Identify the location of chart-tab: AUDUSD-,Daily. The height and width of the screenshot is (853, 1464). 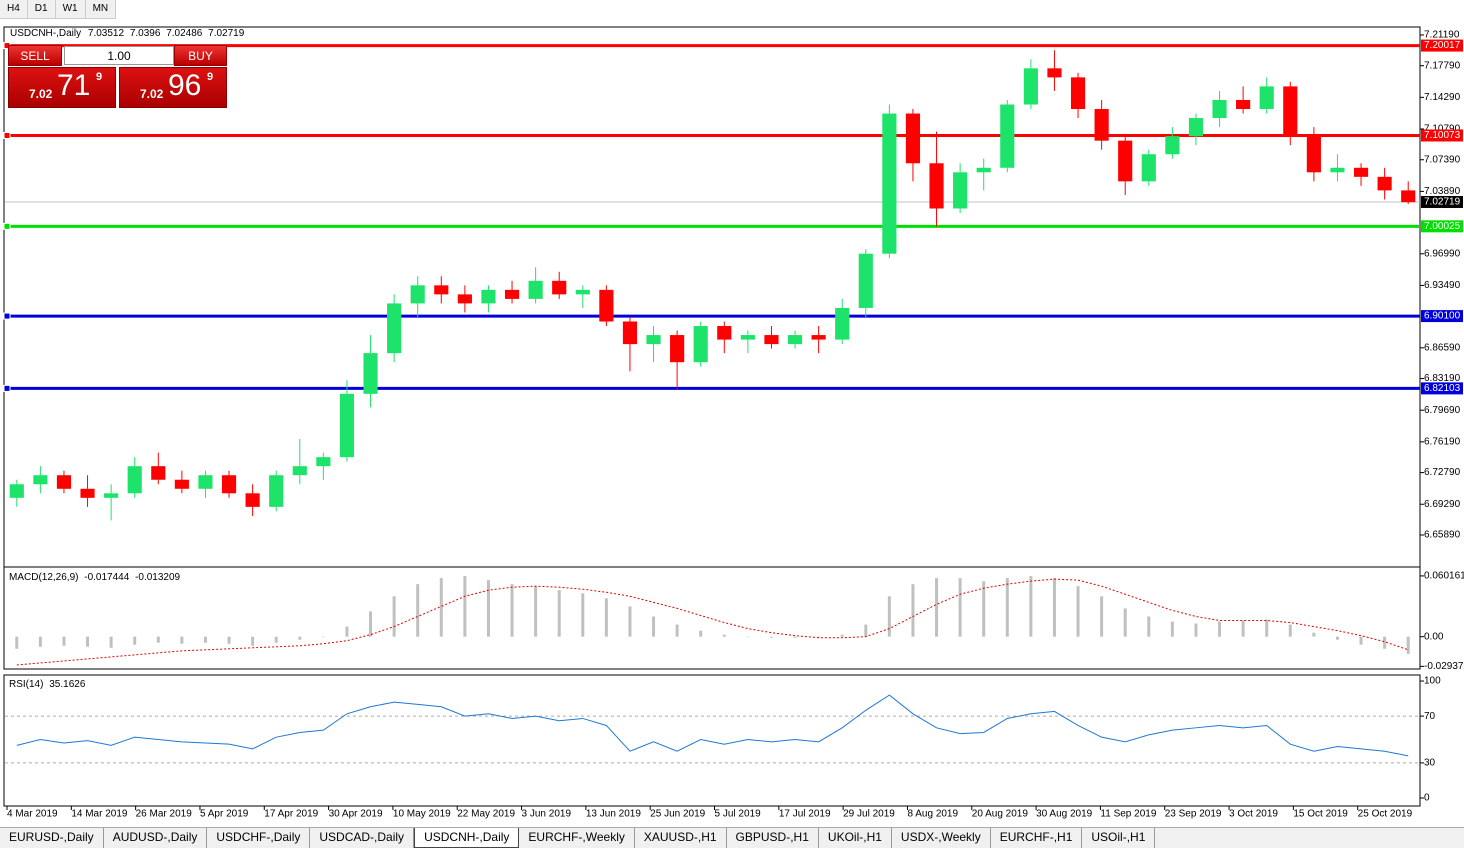
(156, 838).